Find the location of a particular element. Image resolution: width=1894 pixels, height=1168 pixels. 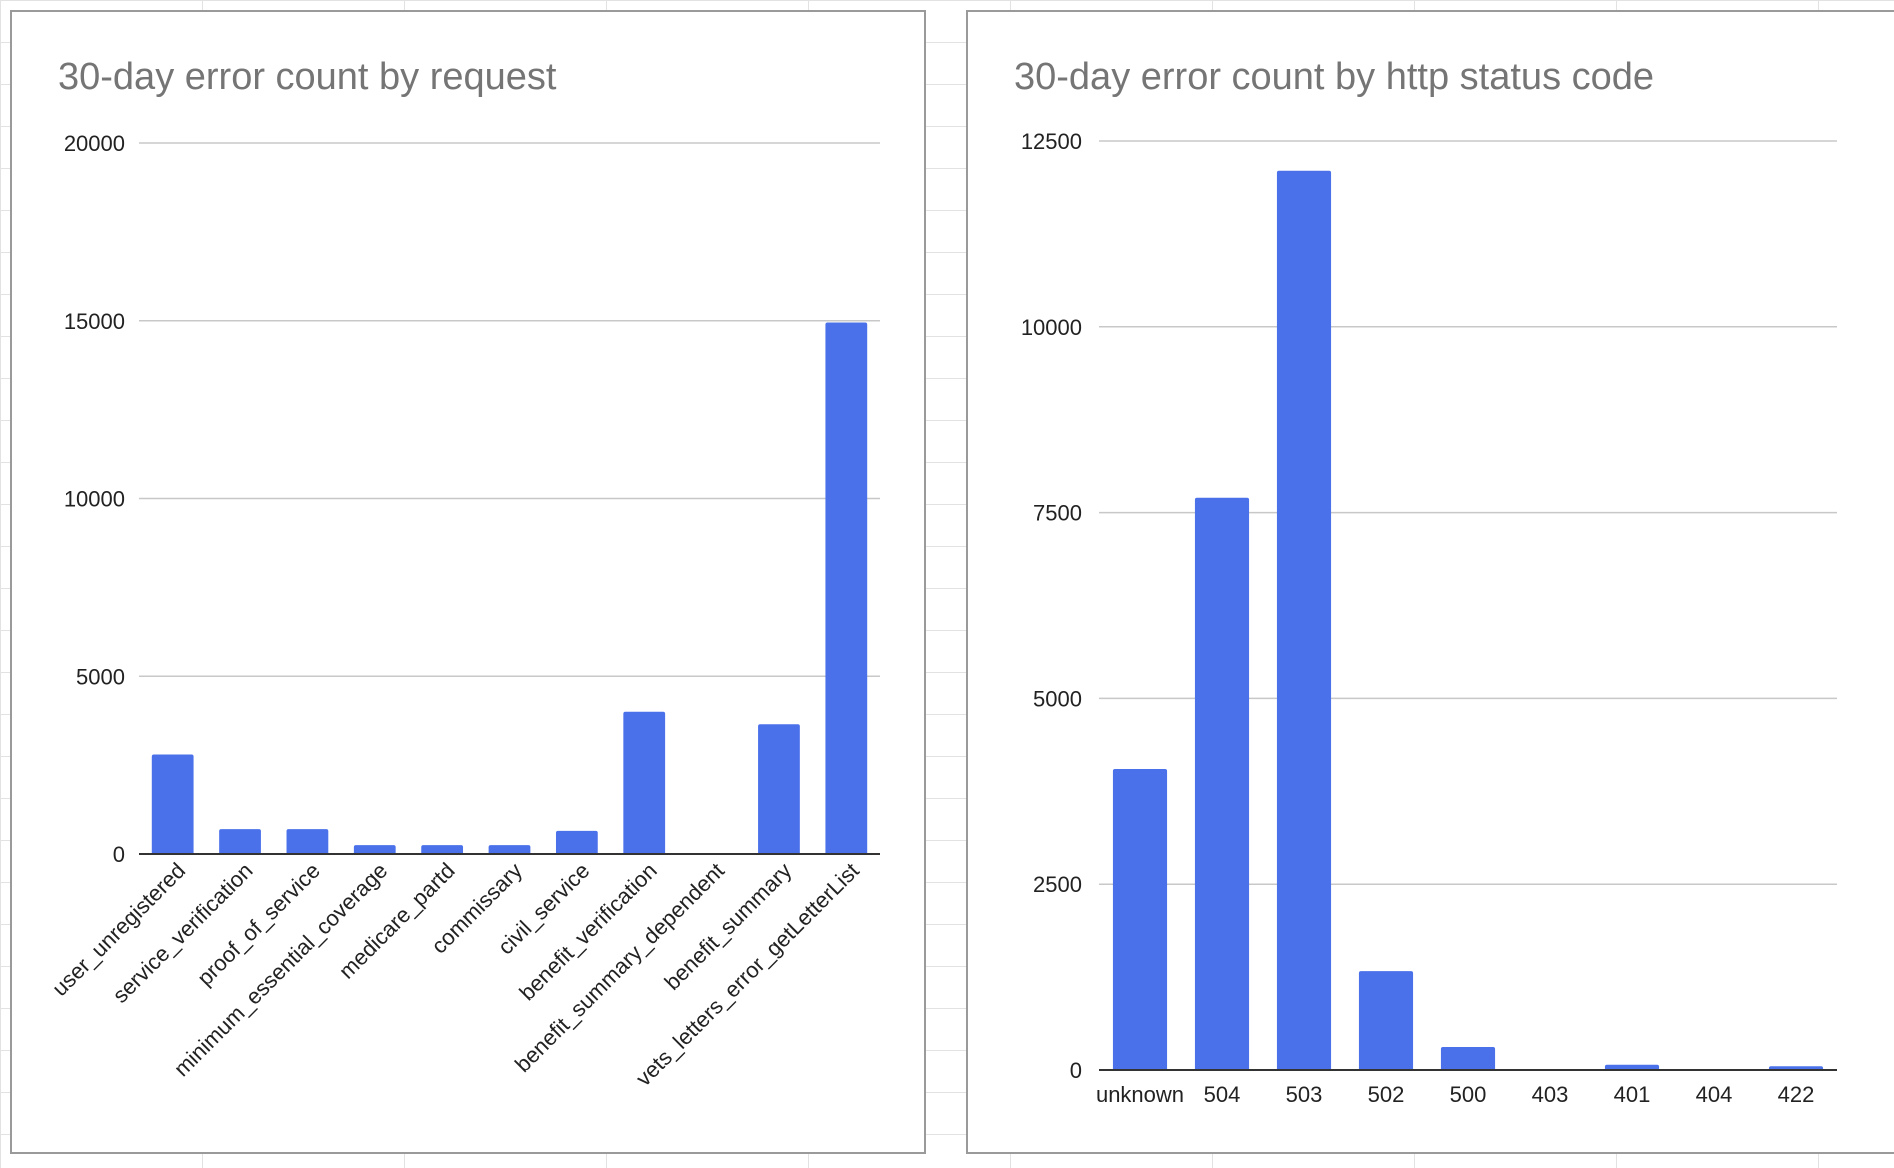

y-tick-label: 7500 is located at coordinates (1057, 513).